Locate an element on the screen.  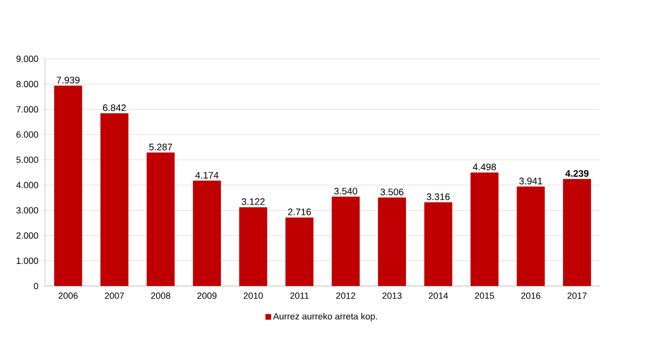
y-tick-label: 7.000 is located at coordinates (27, 109).